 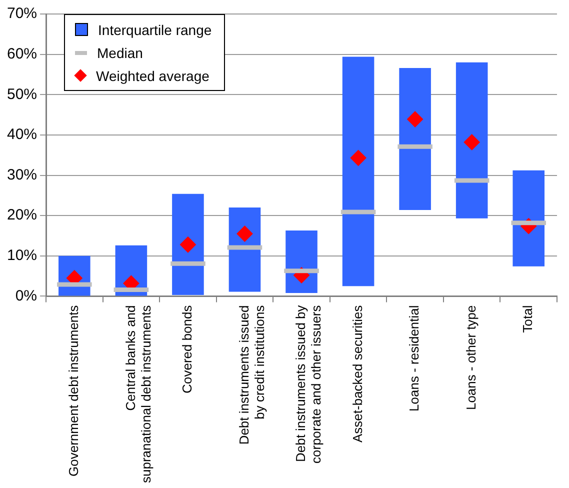 What do you see at coordinates (414, 358) in the screenshot?
I see `x-tick-label: Loans - residential` at bounding box center [414, 358].